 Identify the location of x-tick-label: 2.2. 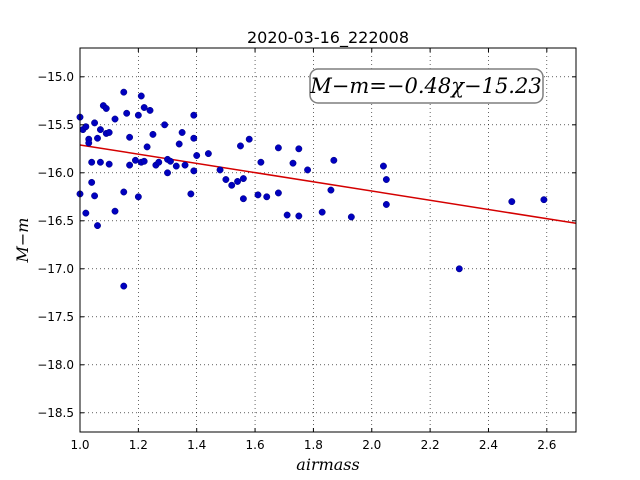
(430, 445).